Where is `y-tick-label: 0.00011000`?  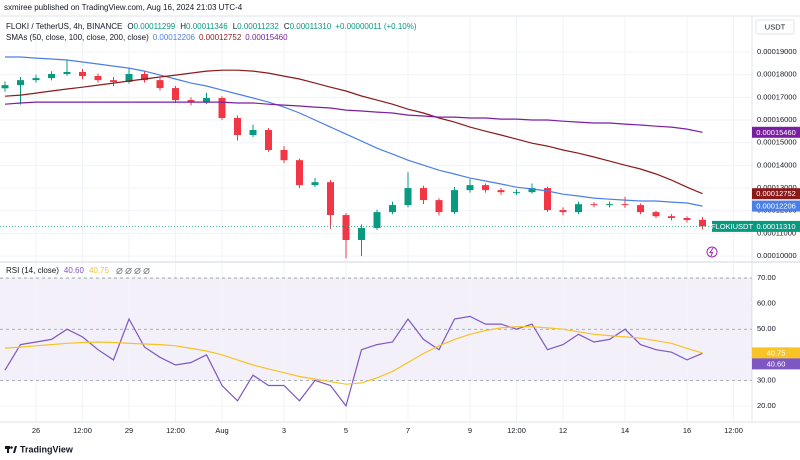 y-tick-label: 0.00011000 is located at coordinates (776, 232).